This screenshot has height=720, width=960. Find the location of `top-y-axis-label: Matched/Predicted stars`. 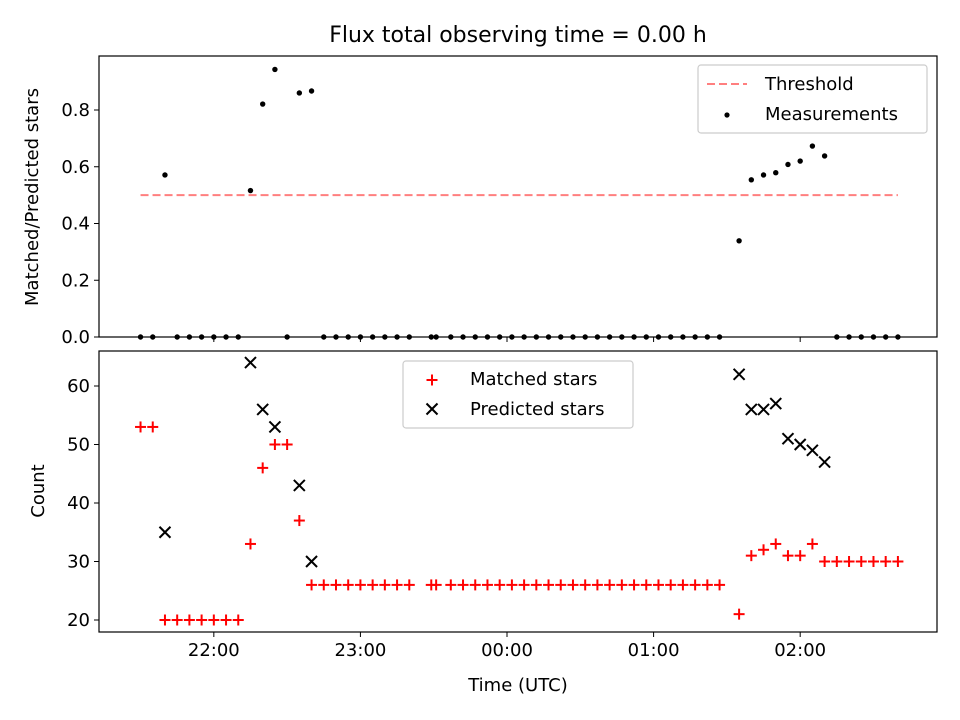

top-y-axis-label: Matched/Predicted stars is located at coordinates (32, 197).